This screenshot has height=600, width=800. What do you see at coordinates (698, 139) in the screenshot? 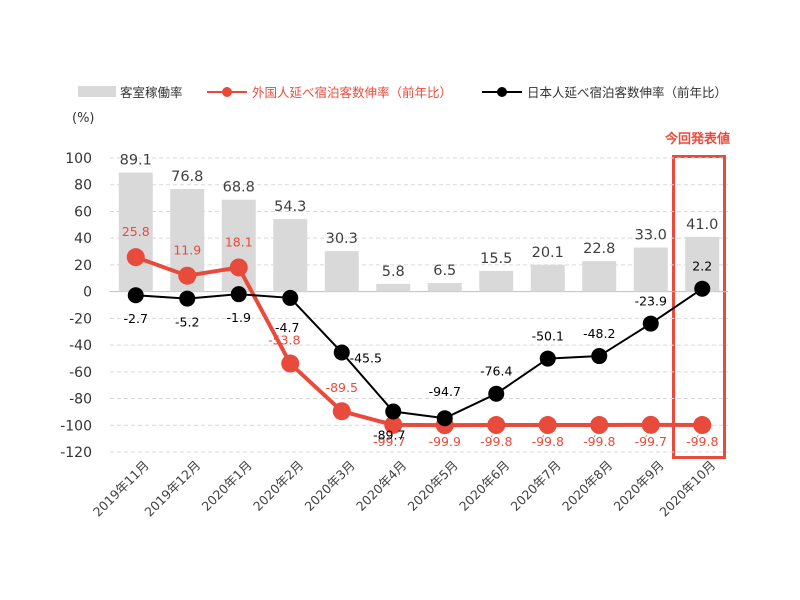
I see `highlight-label: 今回発表値` at bounding box center [698, 139].